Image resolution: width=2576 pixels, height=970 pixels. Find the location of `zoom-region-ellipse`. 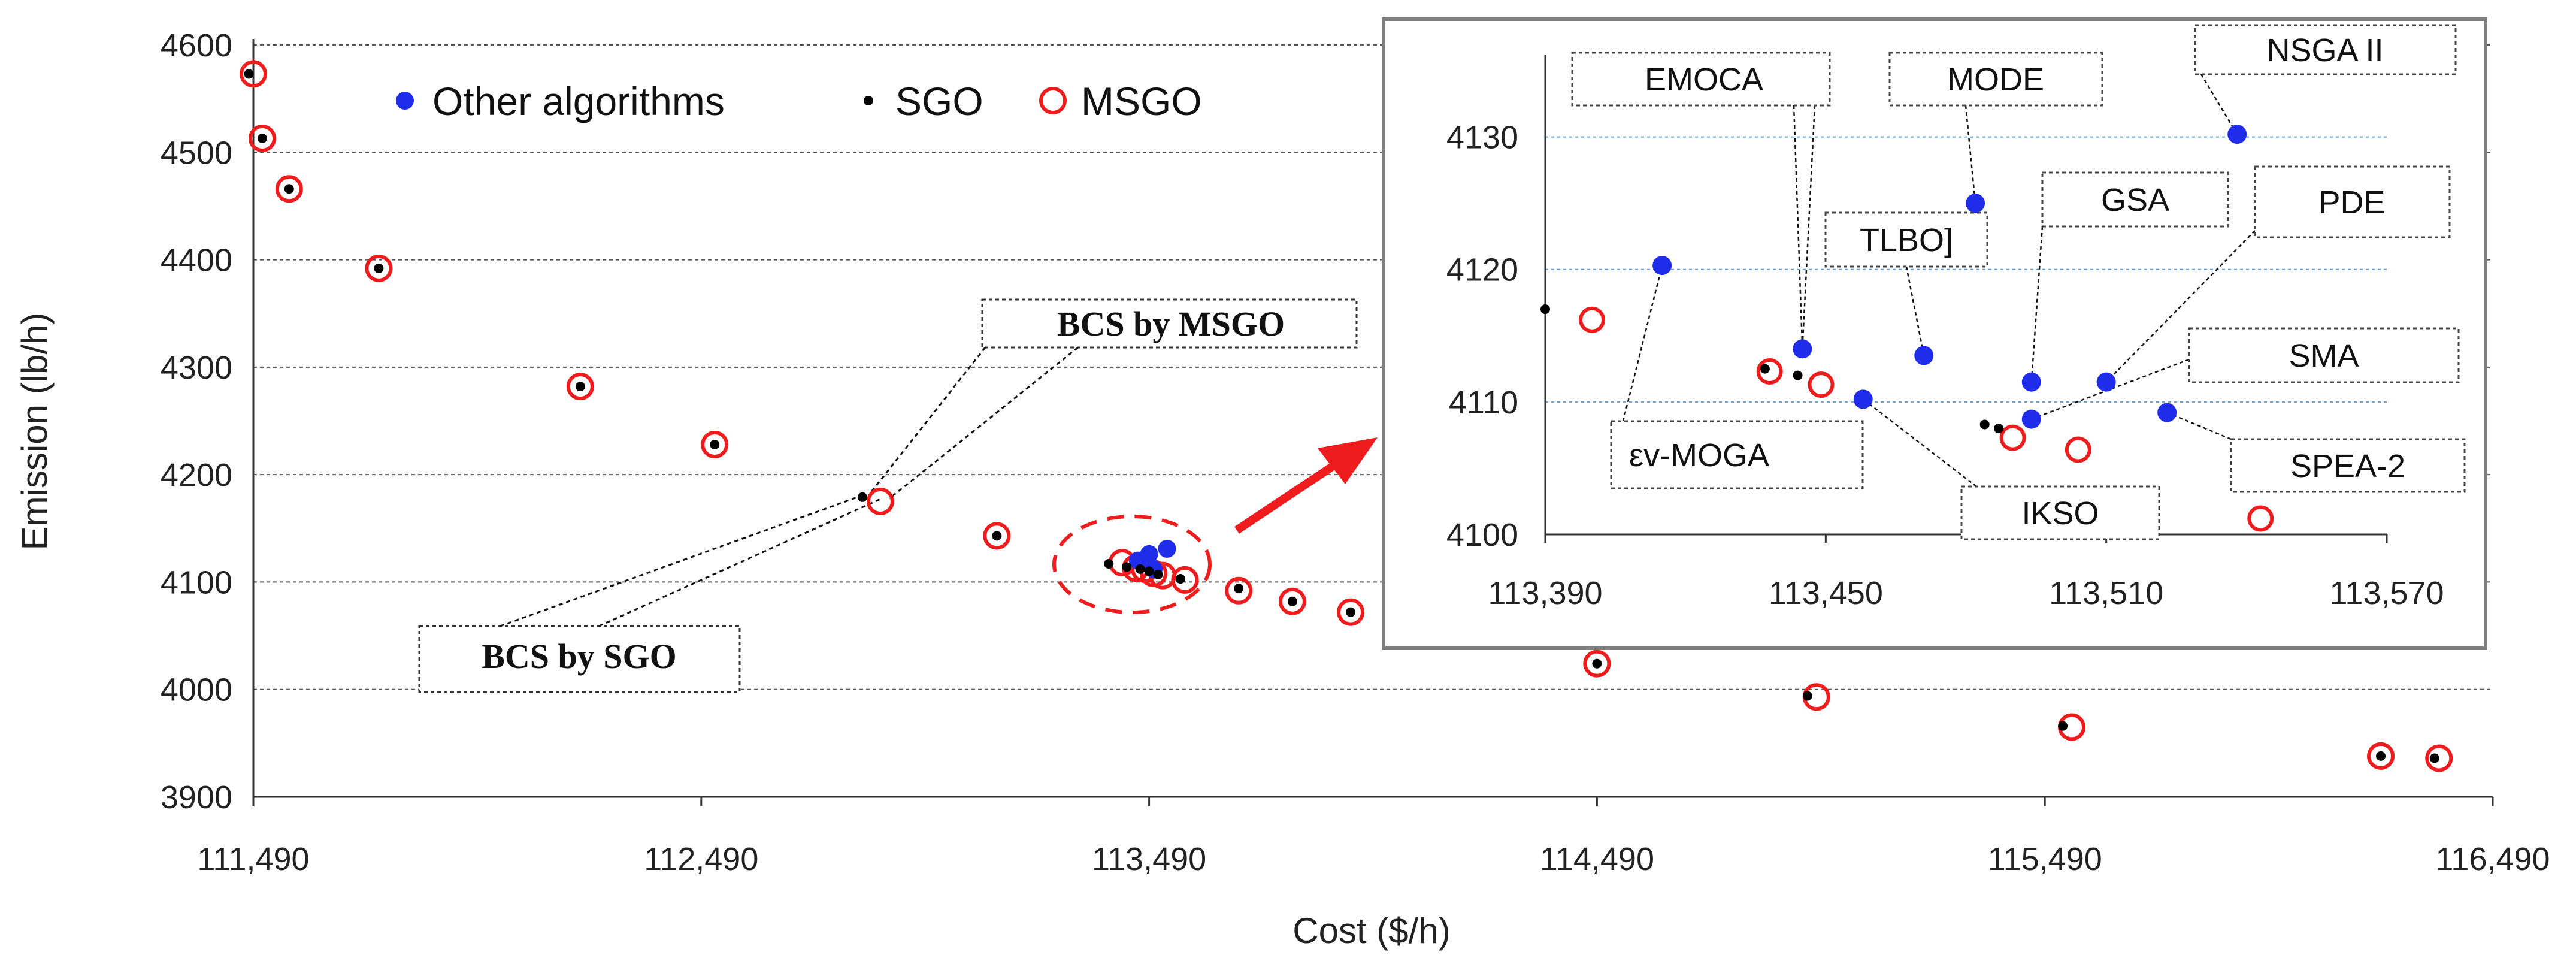

zoom-region-ellipse is located at coordinates (1132, 564).